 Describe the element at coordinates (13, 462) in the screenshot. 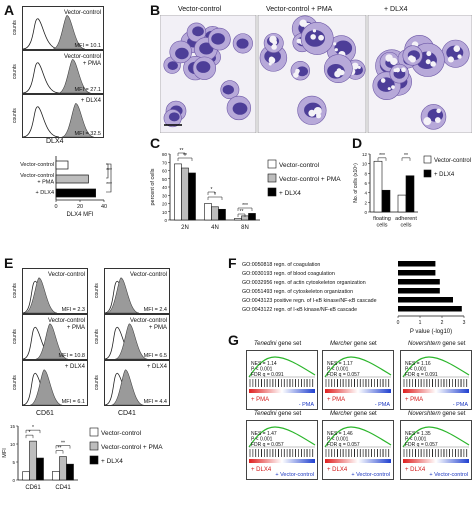

I see `e-tick-label: 5` at that location.